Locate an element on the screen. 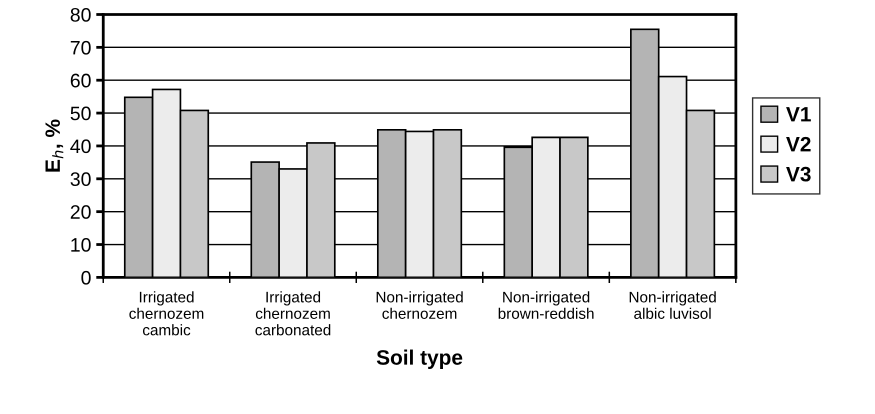 The width and height of the screenshot is (875, 414). x-tick-label: Non-irrigated brown-reddish is located at coordinates (546, 305).